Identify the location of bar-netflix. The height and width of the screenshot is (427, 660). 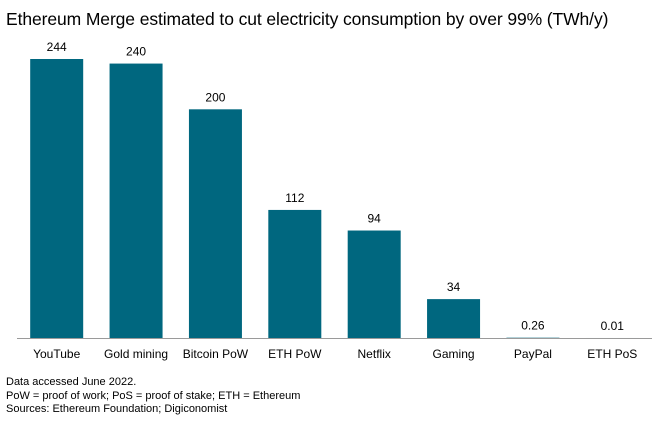
(374, 284).